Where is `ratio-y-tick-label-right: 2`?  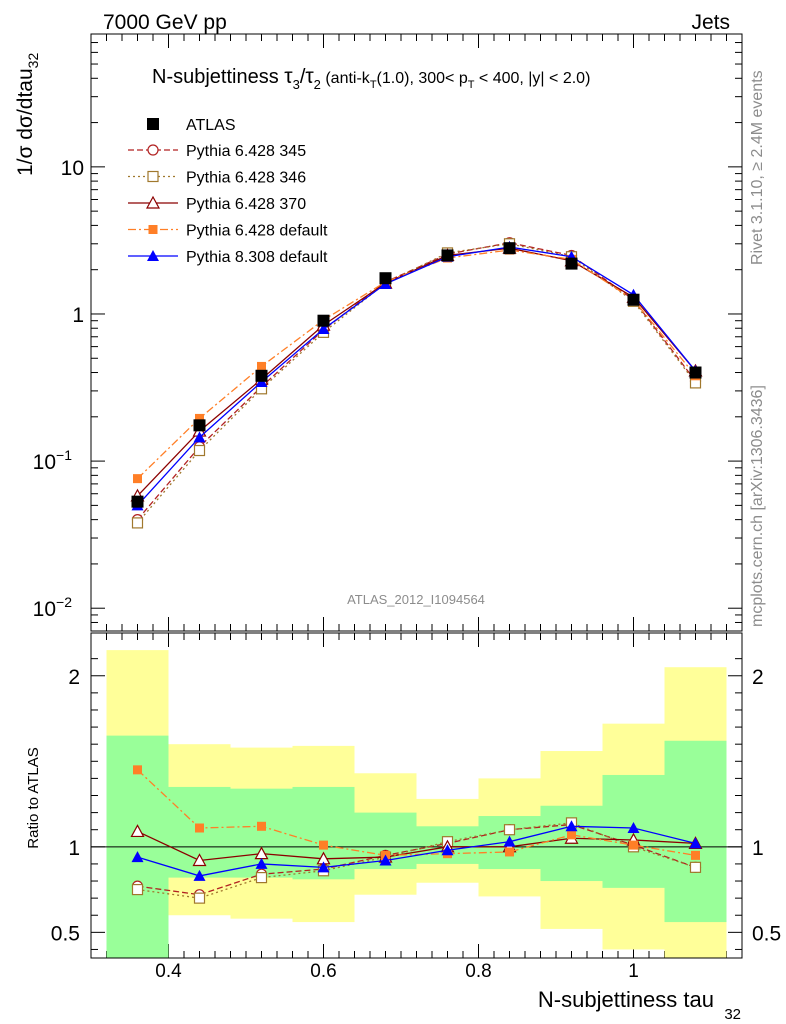 ratio-y-tick-label-right: 2 is located at coordinates (758, 677).